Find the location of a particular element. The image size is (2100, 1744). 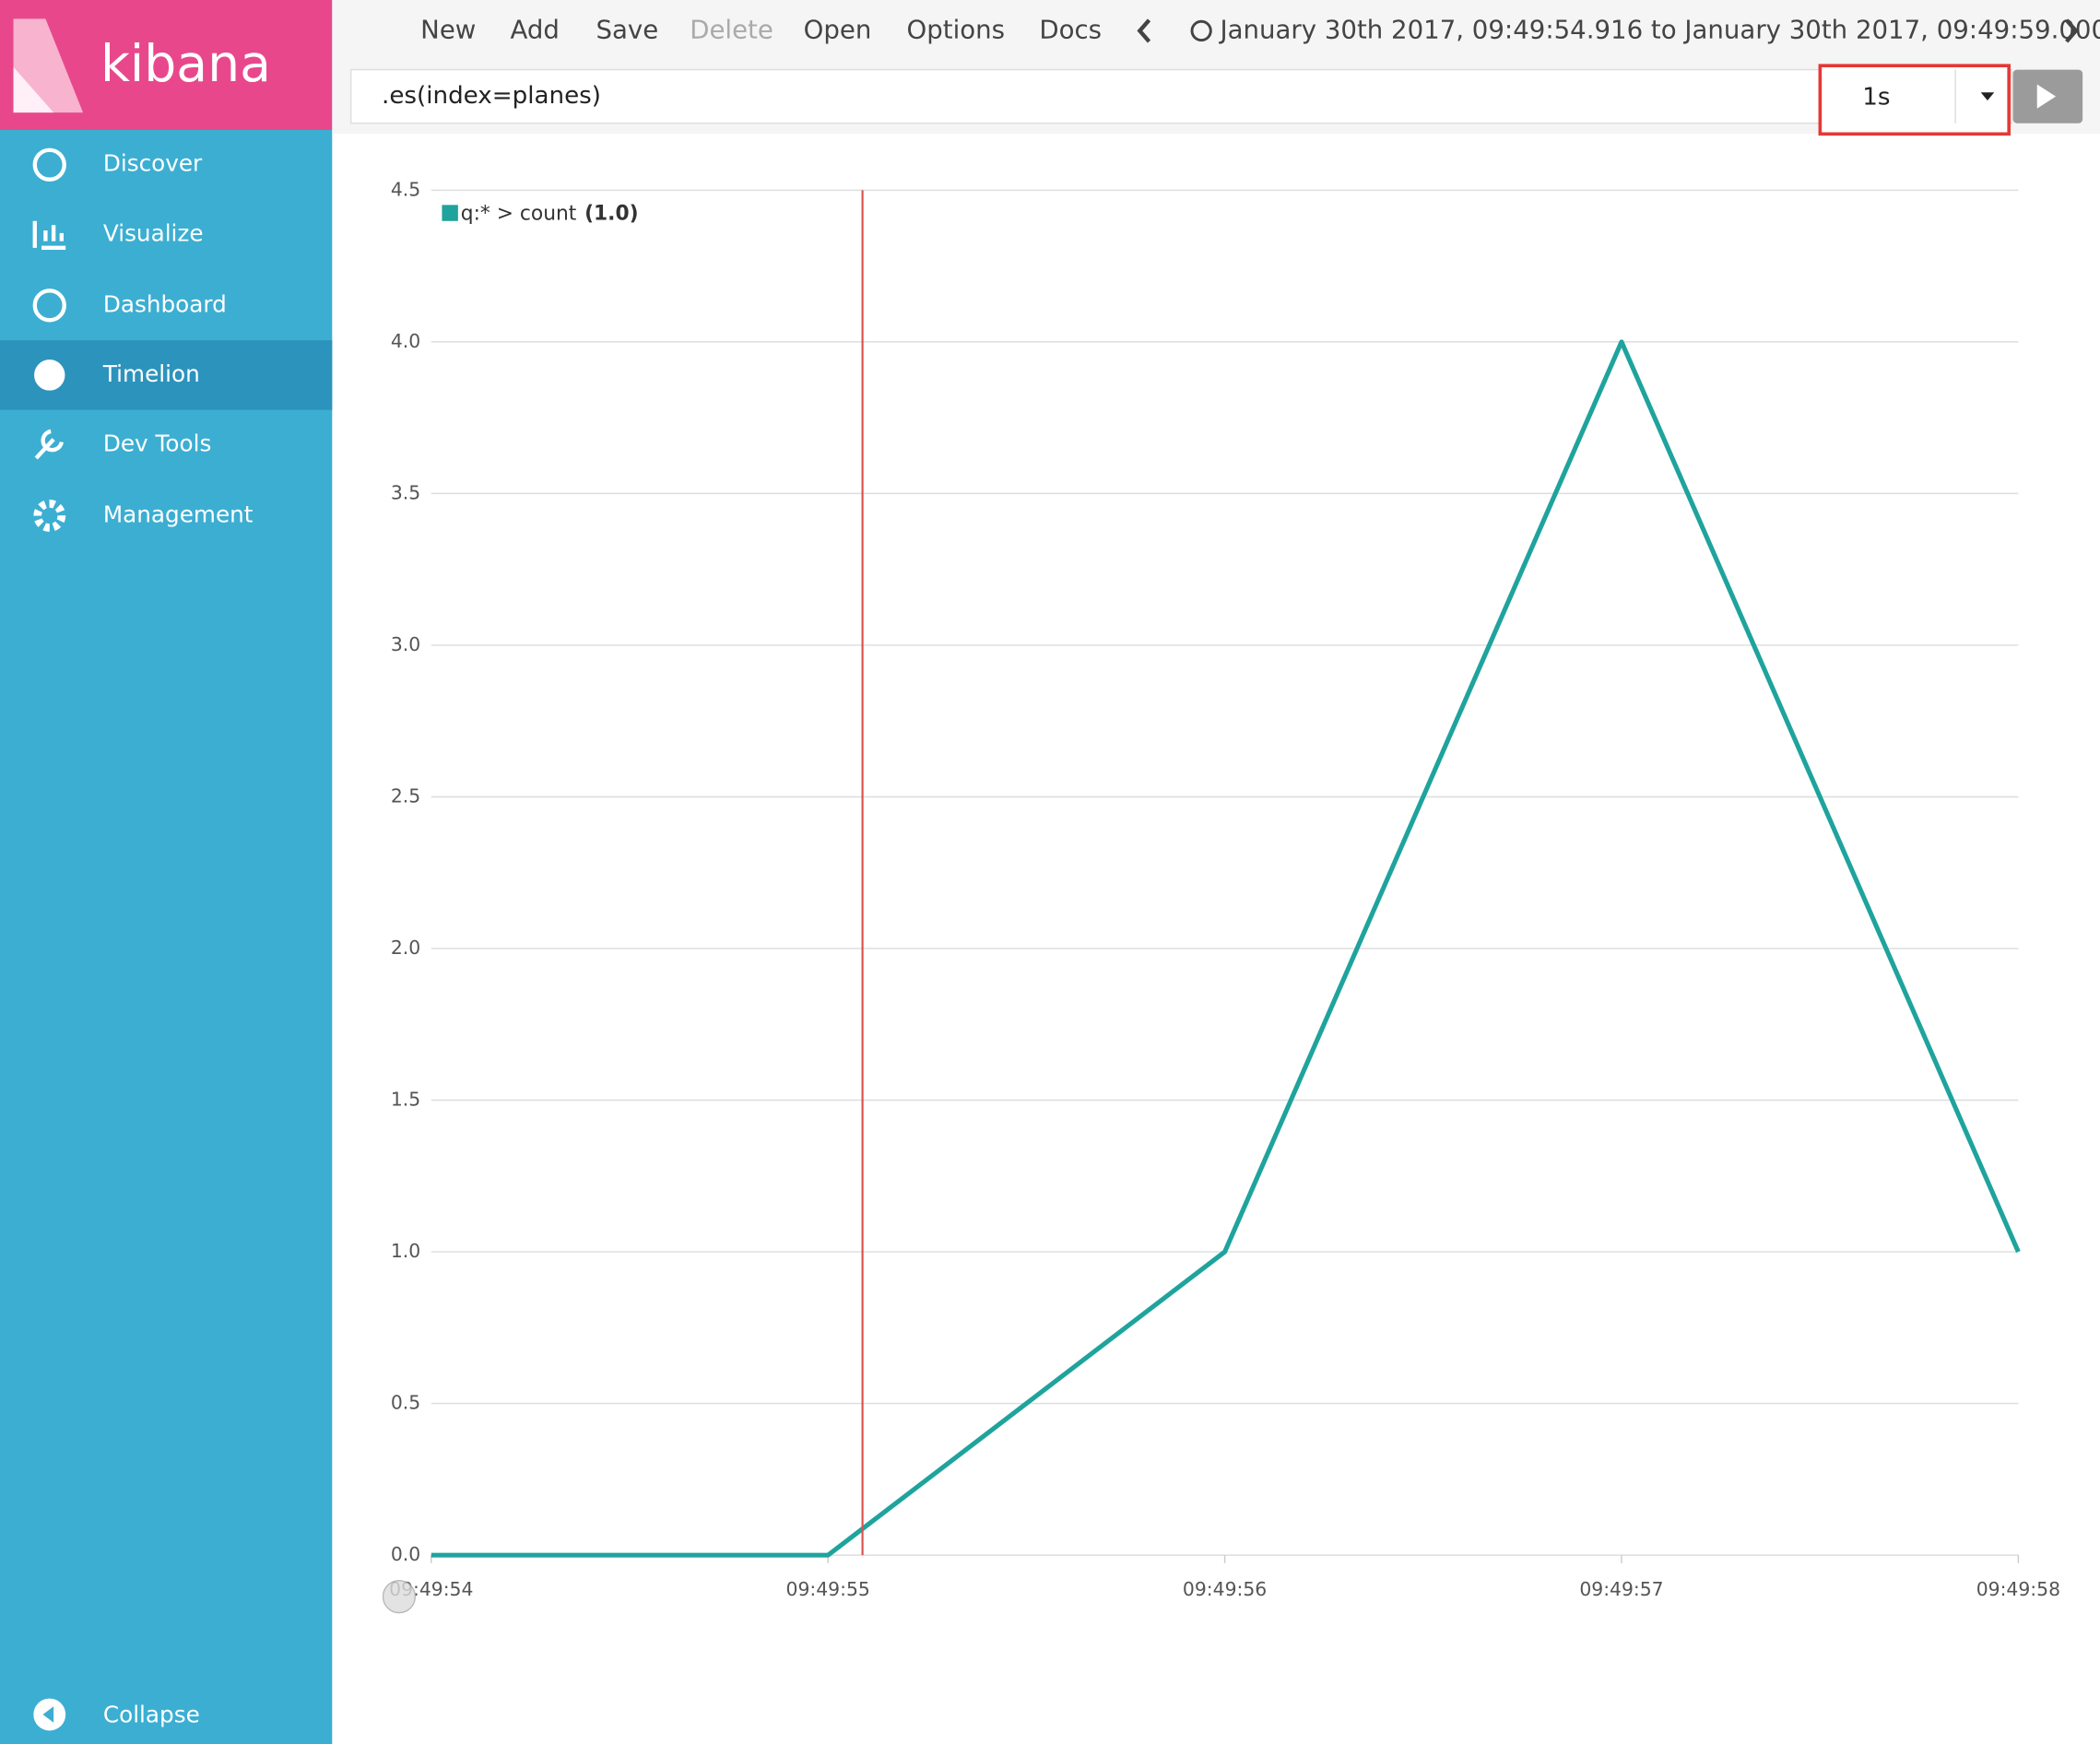

nav-item: Dev Tools is located at coordinates (157, 443).